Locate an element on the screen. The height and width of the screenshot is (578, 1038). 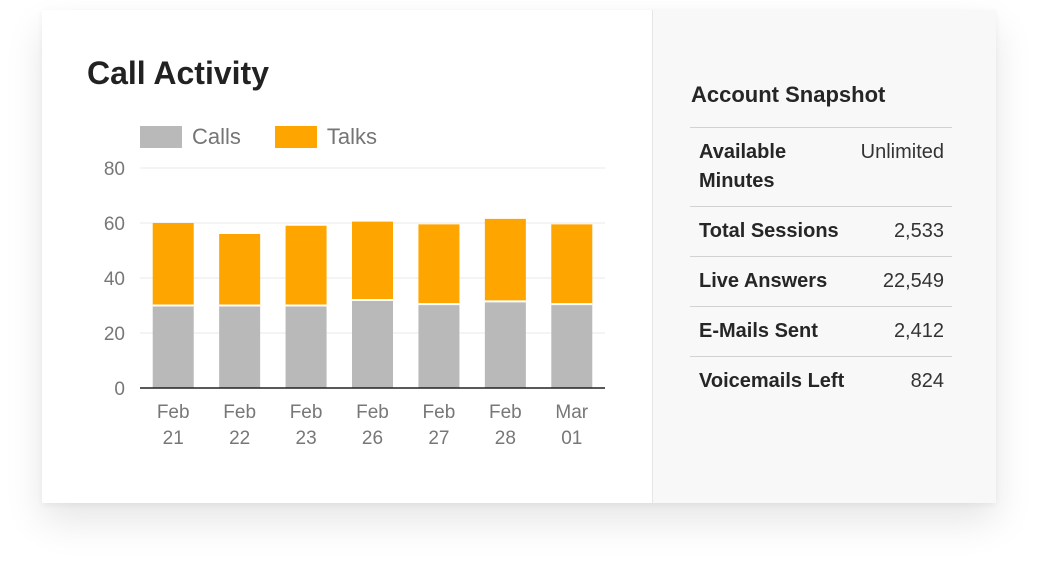
snapshot-label: Live Answers is located at coordinates (763, 281).